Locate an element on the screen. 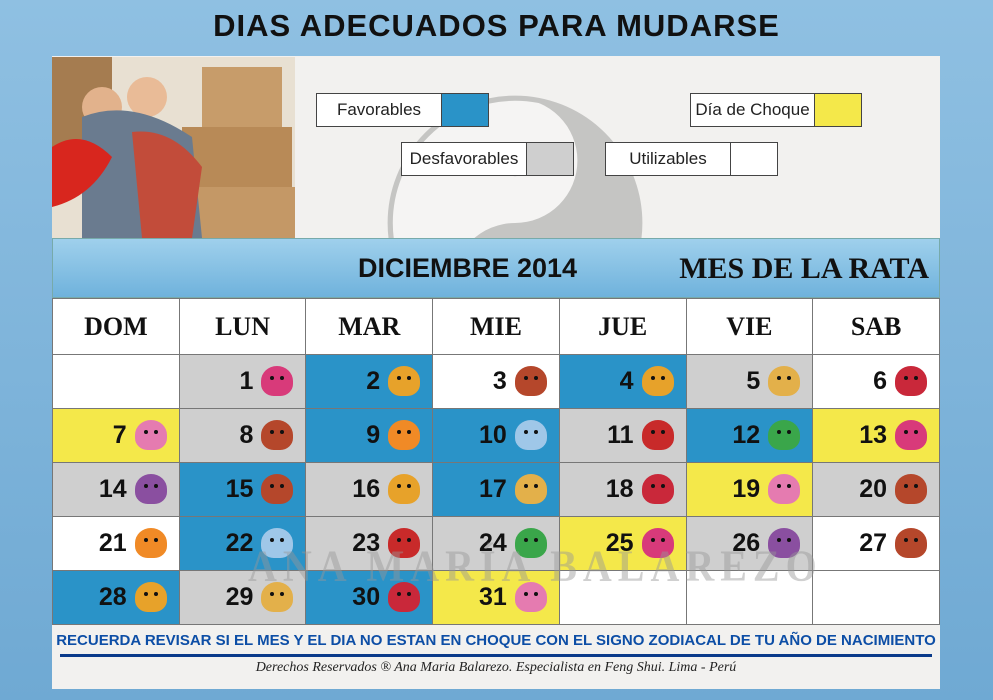 Image resolution: width=993 pixels, height=700 pixels. day-number: 6 is located at coordinates (880, 381).